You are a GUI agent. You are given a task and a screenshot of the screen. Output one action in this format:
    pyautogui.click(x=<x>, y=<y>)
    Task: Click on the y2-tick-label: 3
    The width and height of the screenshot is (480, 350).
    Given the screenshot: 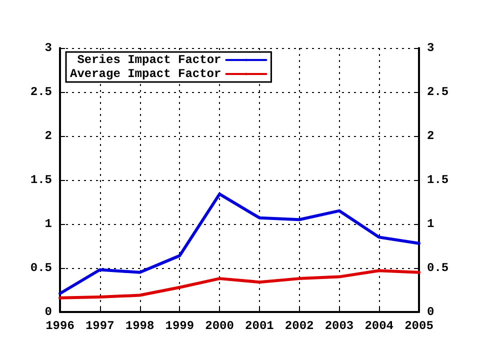 What is the action you would take?
    pyautogui.click(x=430, y=48)
    